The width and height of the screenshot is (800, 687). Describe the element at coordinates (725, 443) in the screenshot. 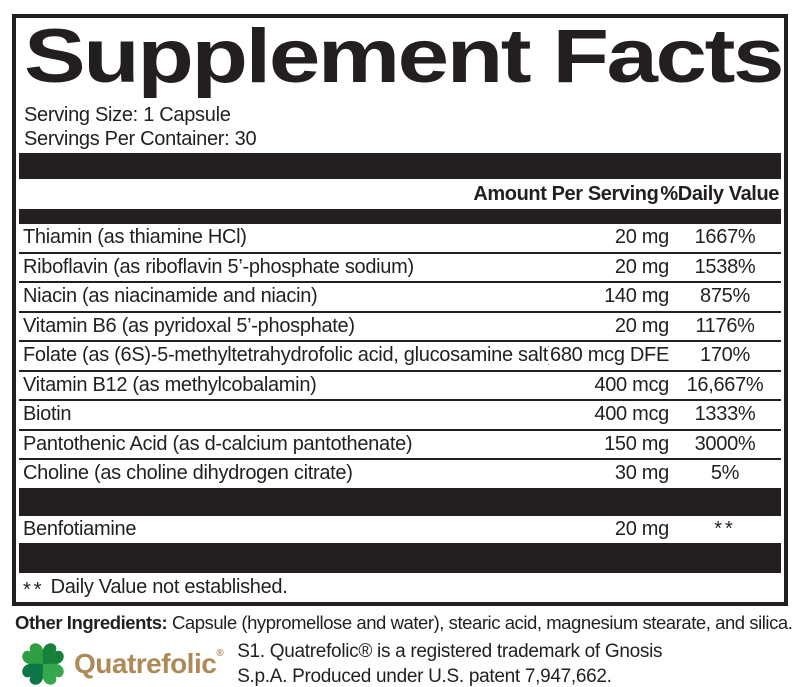

I see `ingredient-daily-value: 3000%` at that location.